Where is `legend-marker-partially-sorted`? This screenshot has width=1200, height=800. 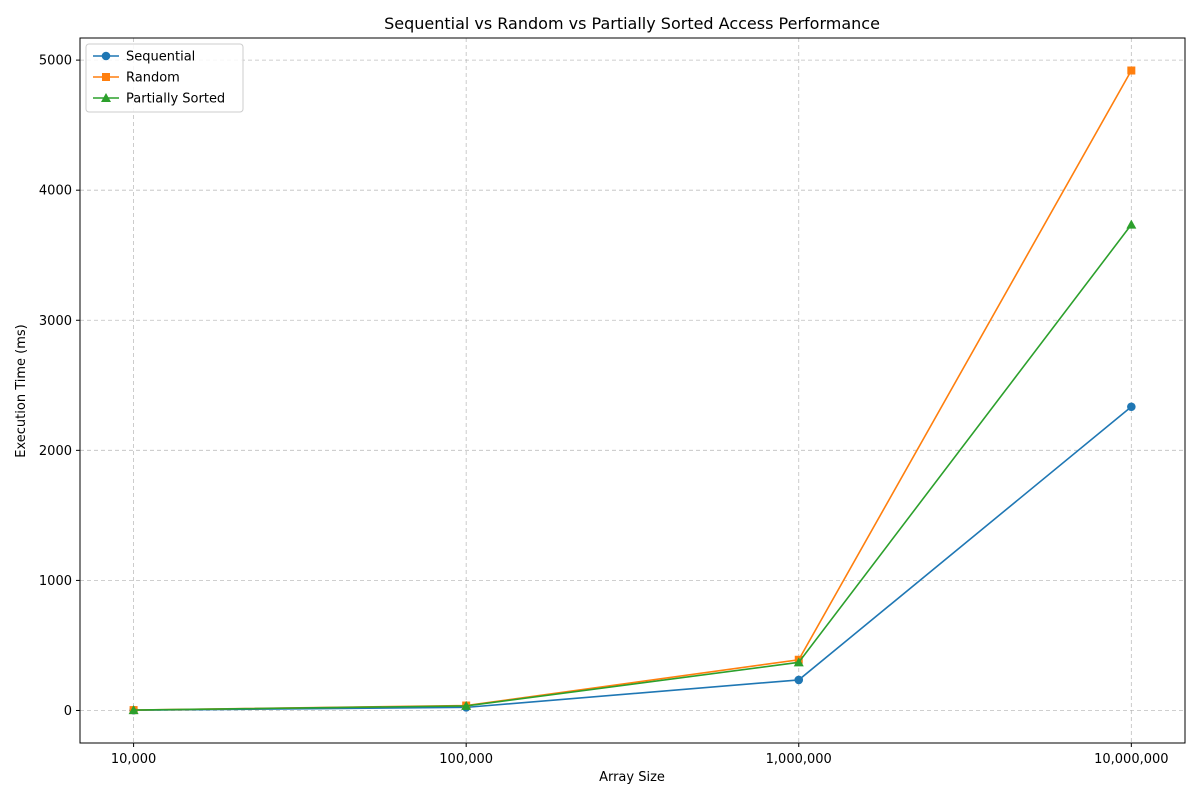 legend-marker-partially-sorted is located at coordinates (106, 97).